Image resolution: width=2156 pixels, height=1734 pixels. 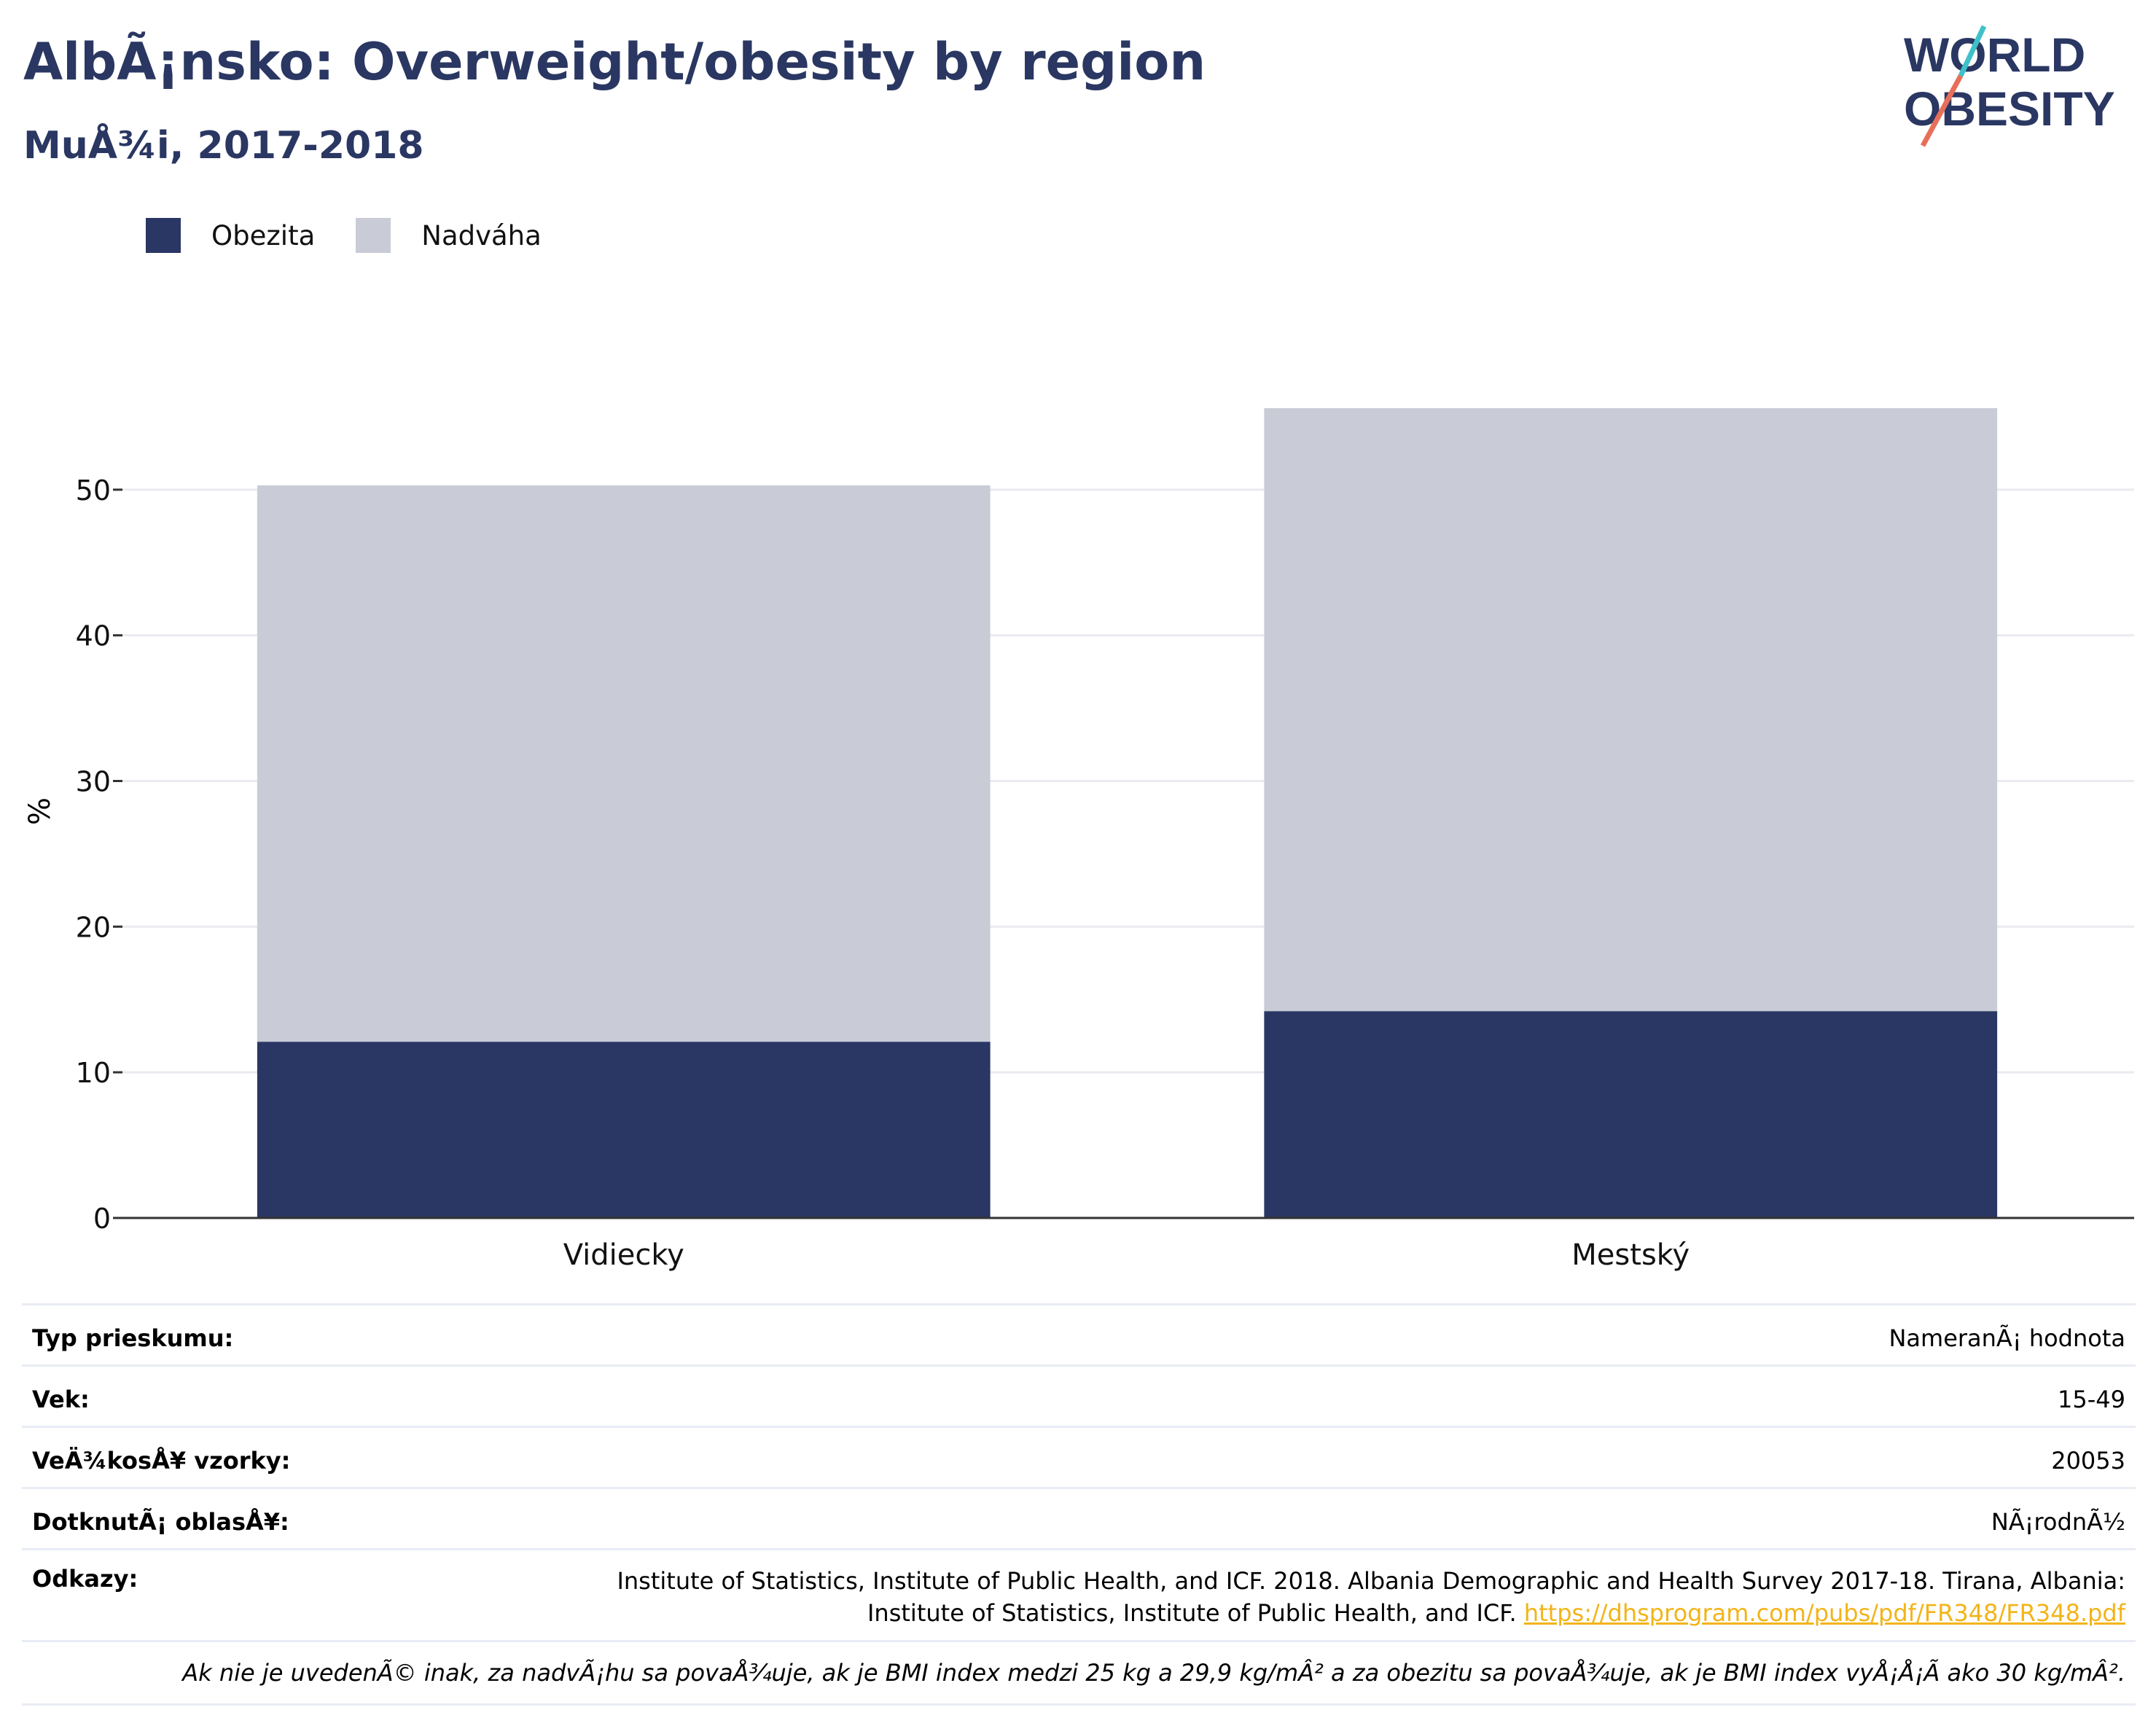 What do you see at coordinates (2010, 109) in the screenshot?
I see `logo-line2: OBESITY` at bounding box center [2010, 109].